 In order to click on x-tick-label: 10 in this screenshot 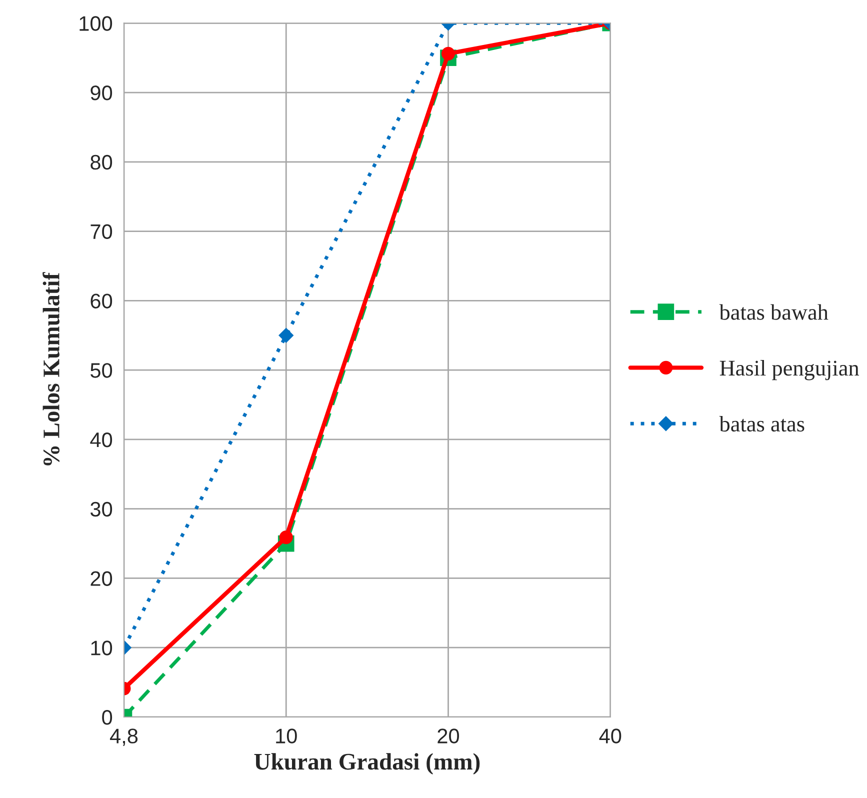, I will do `click(286, 736)`.